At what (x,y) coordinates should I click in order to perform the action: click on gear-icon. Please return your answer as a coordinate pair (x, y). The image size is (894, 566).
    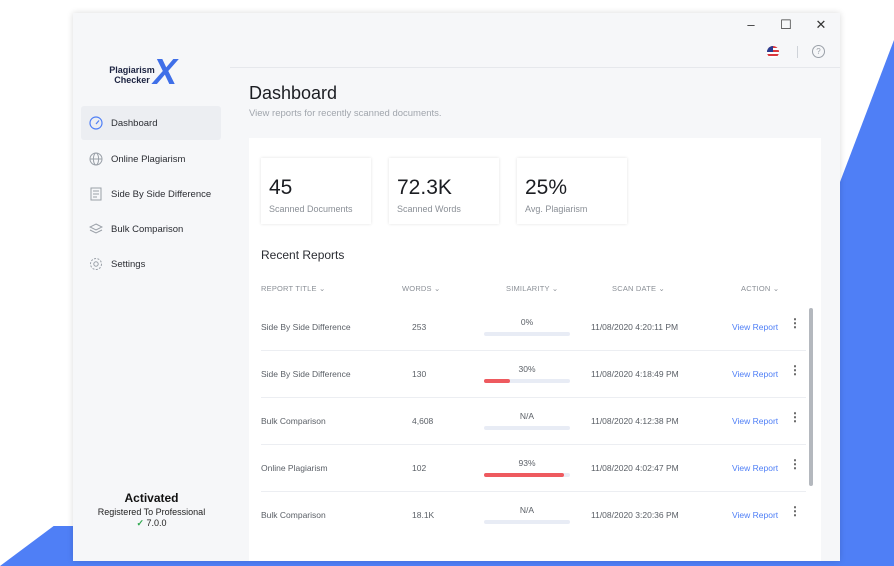
    Looking at the image, I should click on (96, 264).